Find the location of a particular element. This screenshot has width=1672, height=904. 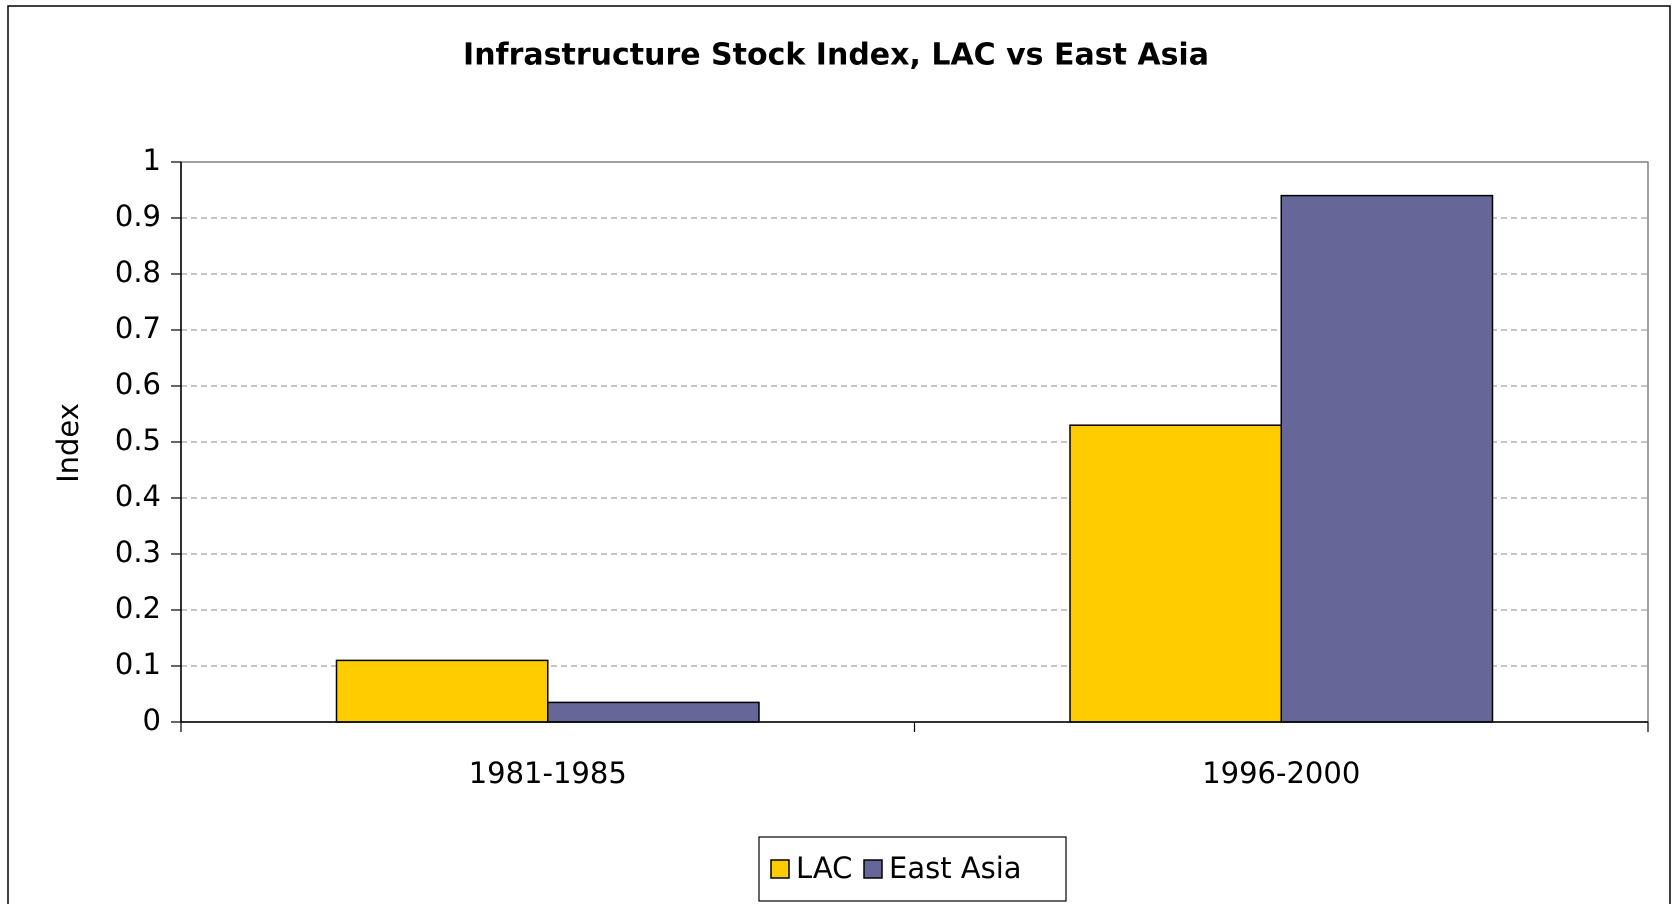

y-tick-label: 0.4 is located at coordinates (138, 496).